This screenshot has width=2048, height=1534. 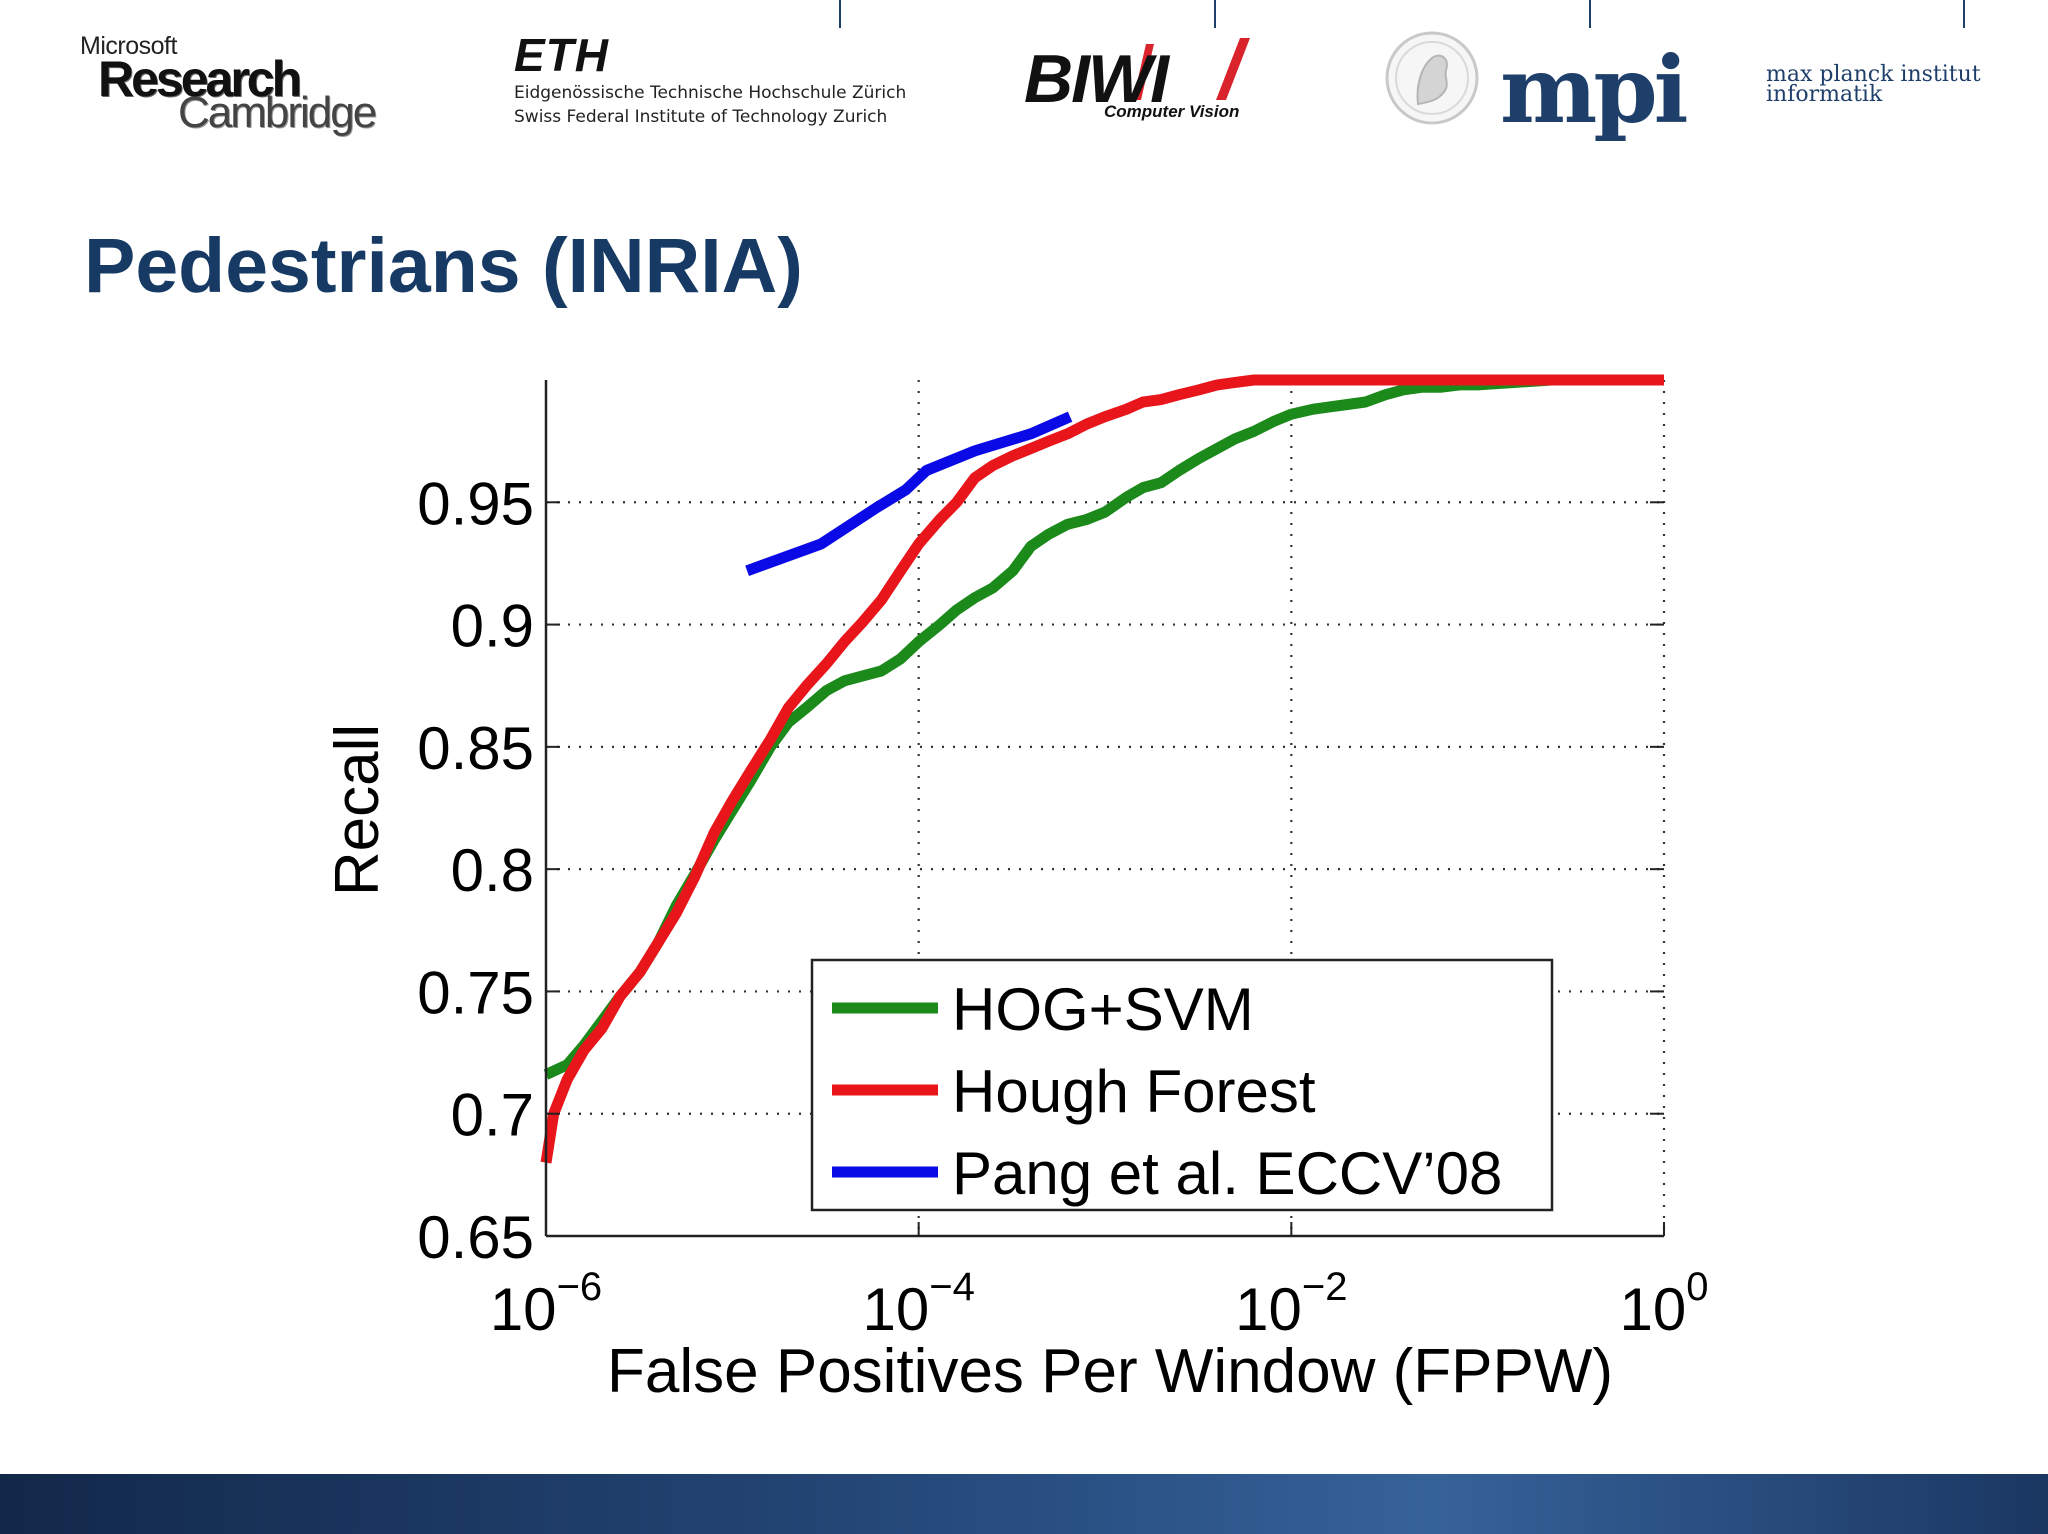 I want to click on y-tick-label: 0.75, so click(x=475, y=992).